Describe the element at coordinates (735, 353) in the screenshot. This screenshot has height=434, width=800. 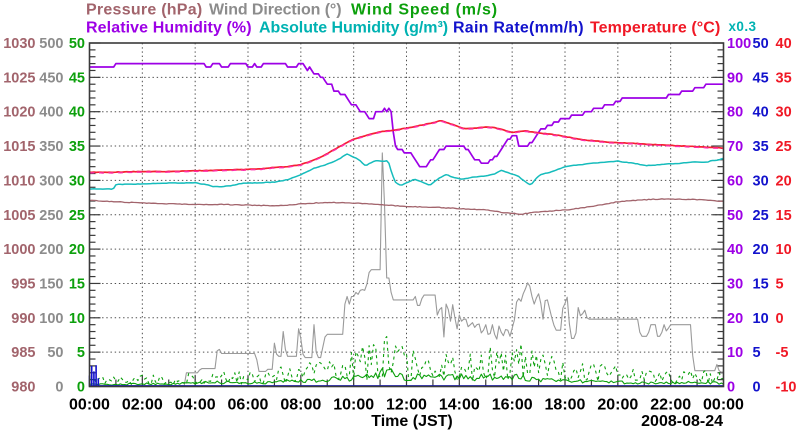
I see `tick-label-relative-humidity: 10` at that location.